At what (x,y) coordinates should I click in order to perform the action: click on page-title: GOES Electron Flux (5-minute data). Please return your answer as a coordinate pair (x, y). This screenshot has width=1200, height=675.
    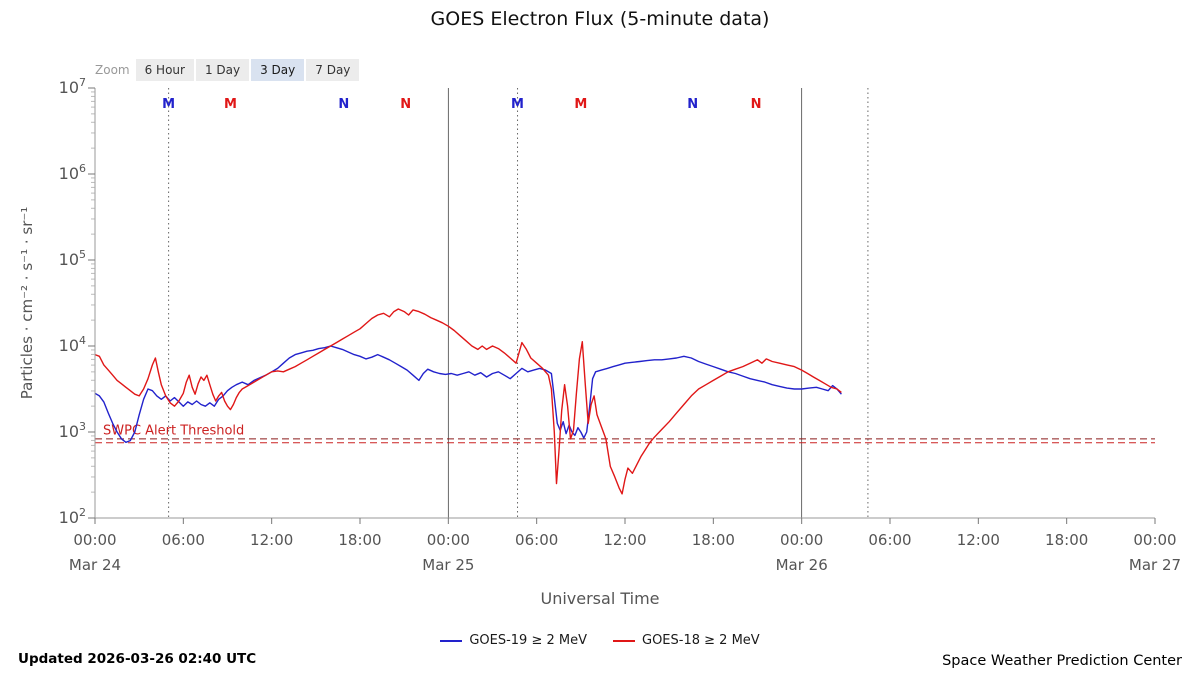
    Looking at the image, I should click on (600, 19).